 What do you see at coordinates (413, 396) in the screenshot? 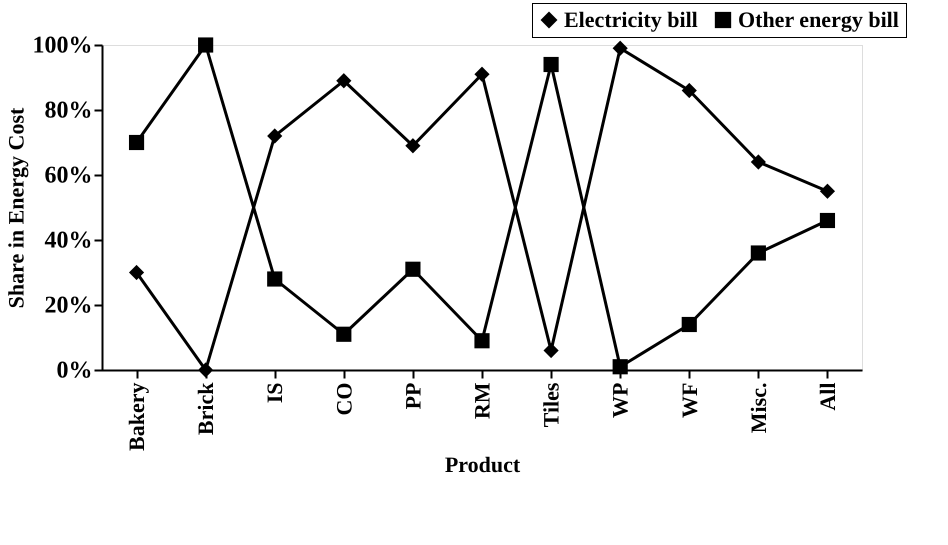
I see `x-tick-label: PP` at bounding box center [413, 396].